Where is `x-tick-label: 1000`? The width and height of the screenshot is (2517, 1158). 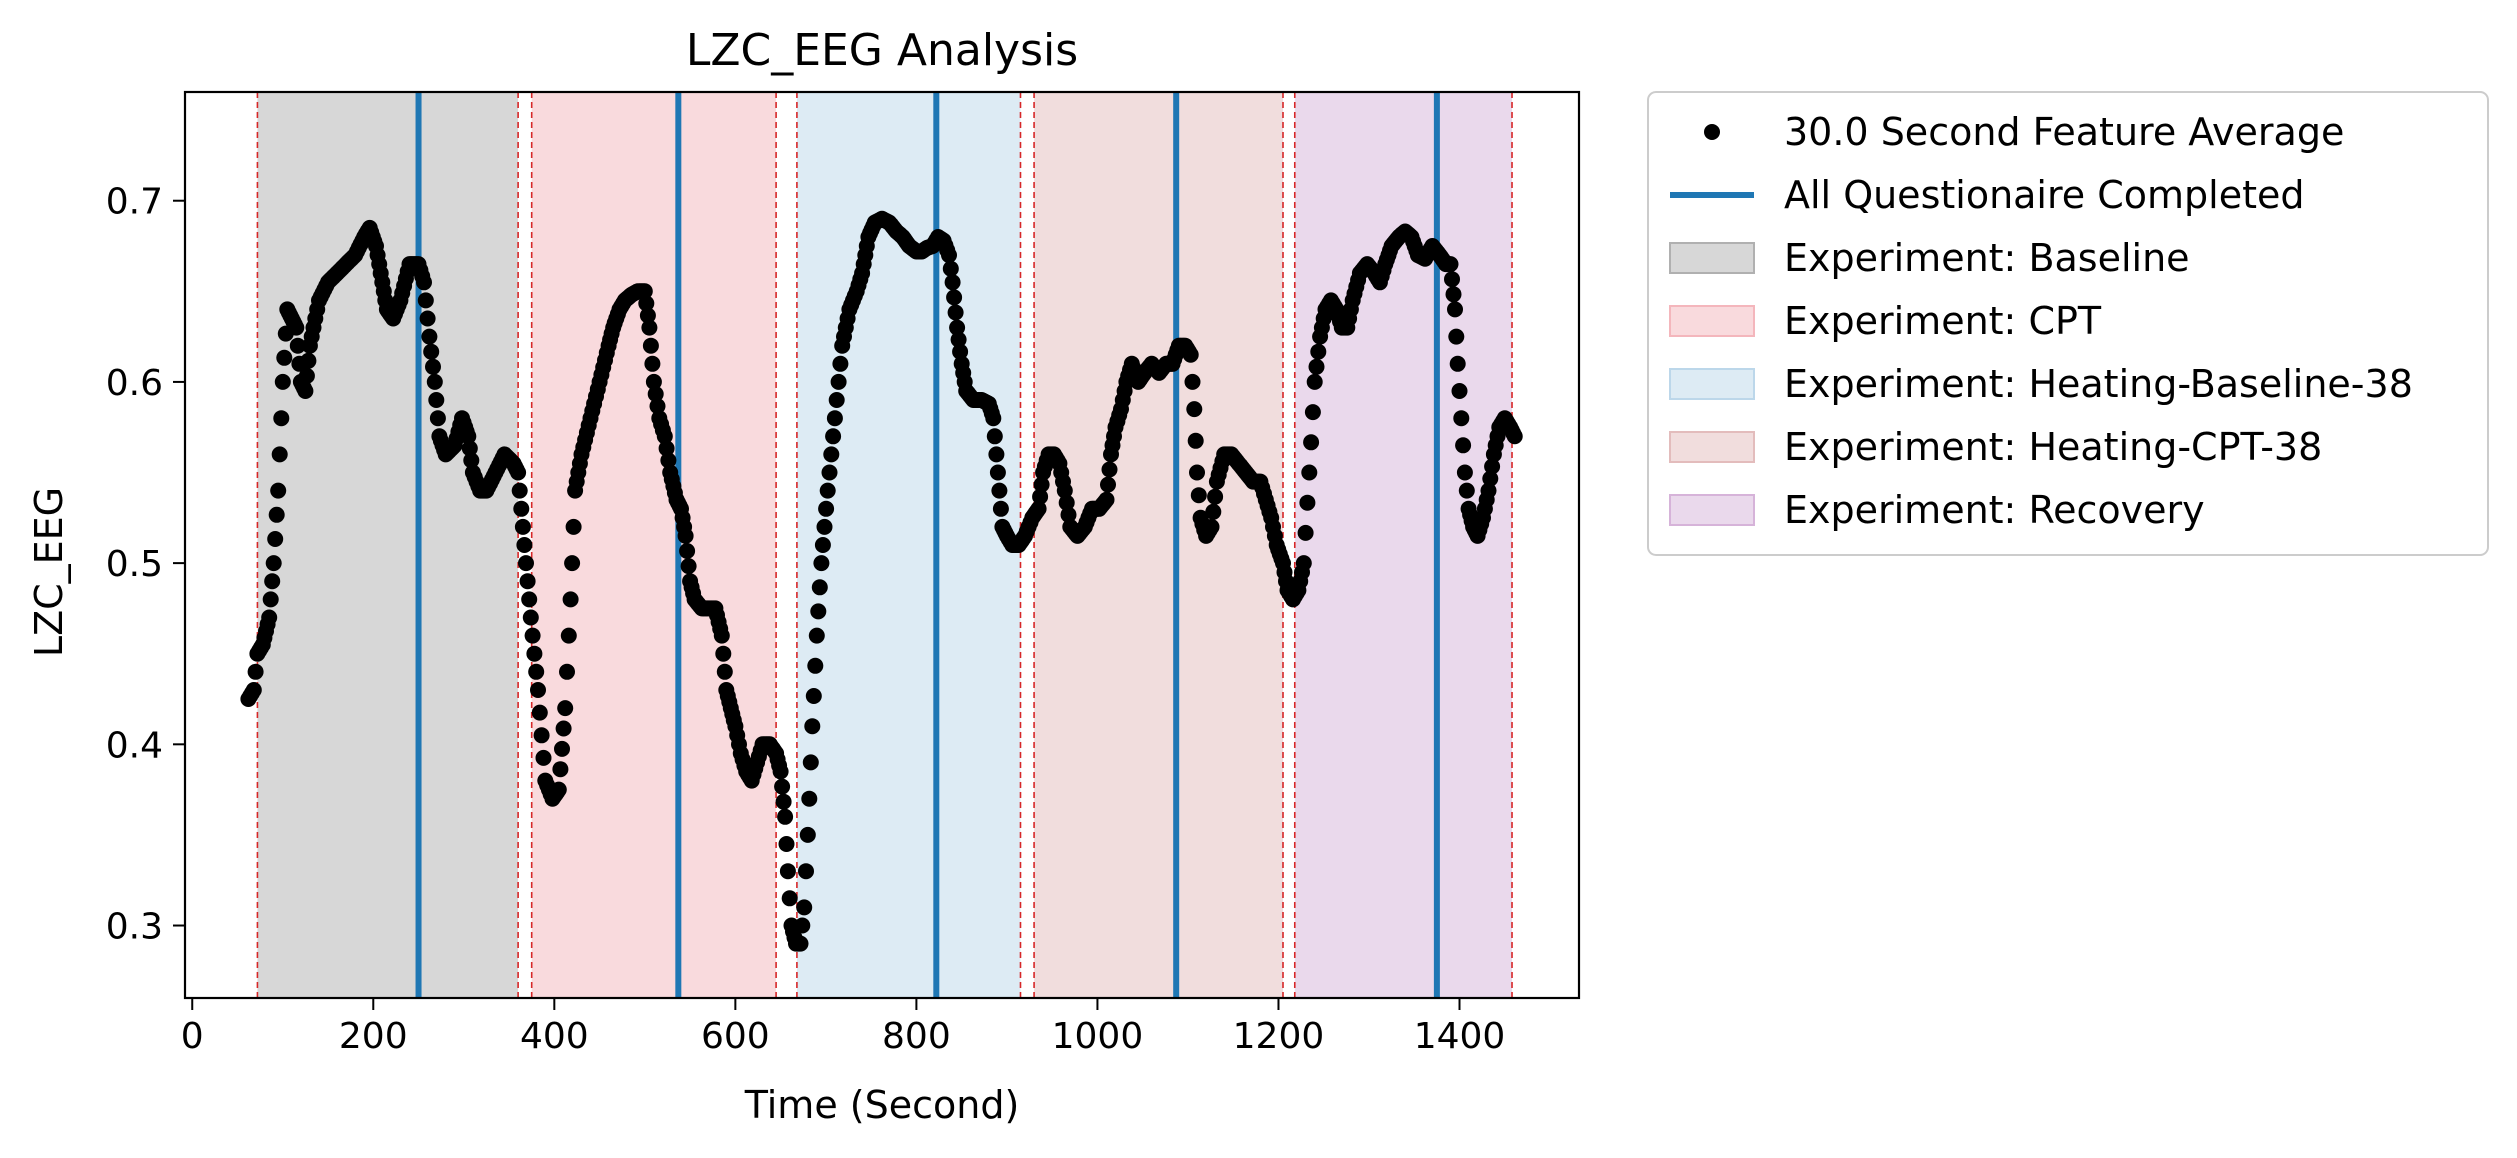
x-tick-label: 1000 is located at coordinates (1098, 1036).